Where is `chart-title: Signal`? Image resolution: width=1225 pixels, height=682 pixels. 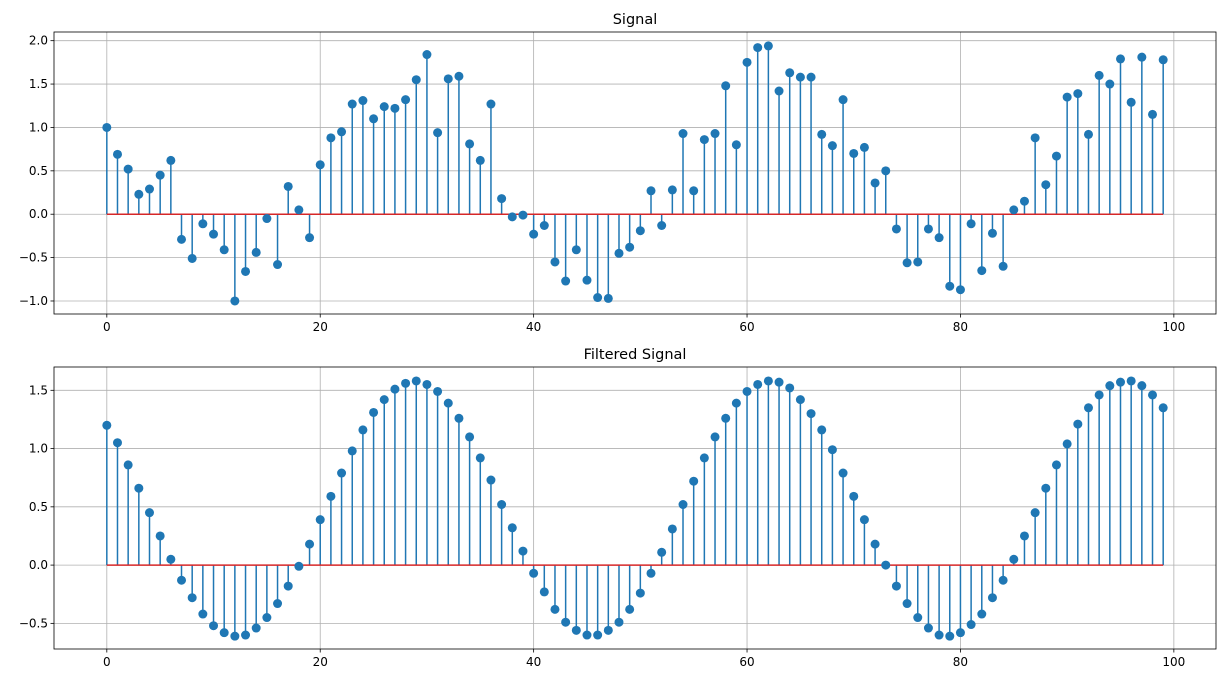 chart-title: Signal is located at coordinates (635, 20).